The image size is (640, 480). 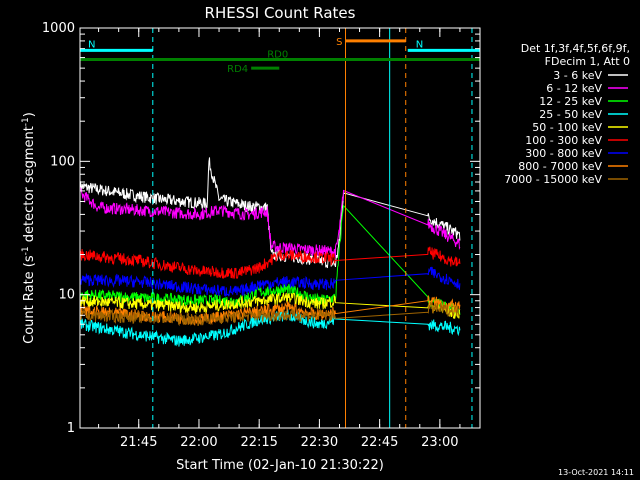 I want to click on timestamp: 13-Oct-2021 14:11, so click(x=596, y=472).